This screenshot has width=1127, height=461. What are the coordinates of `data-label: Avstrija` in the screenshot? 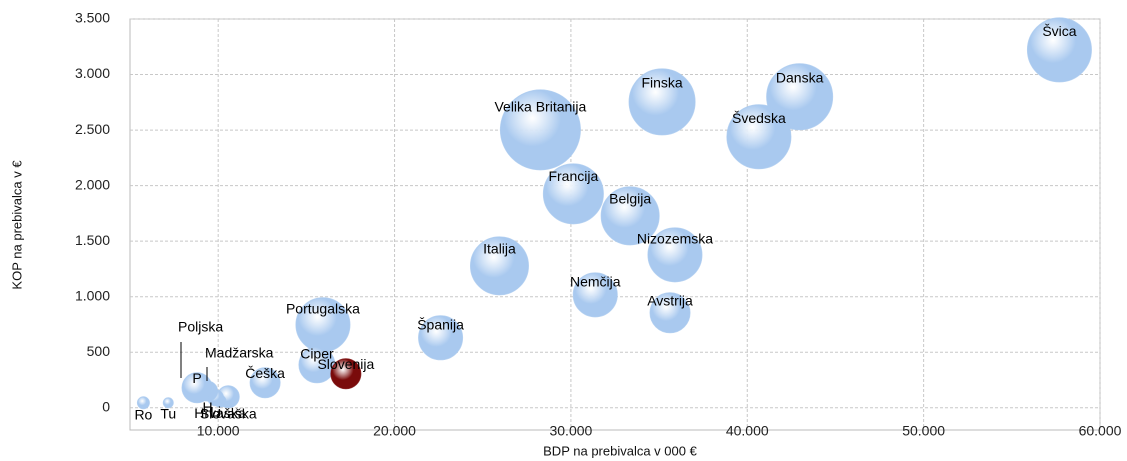 It's located at (670, 301).